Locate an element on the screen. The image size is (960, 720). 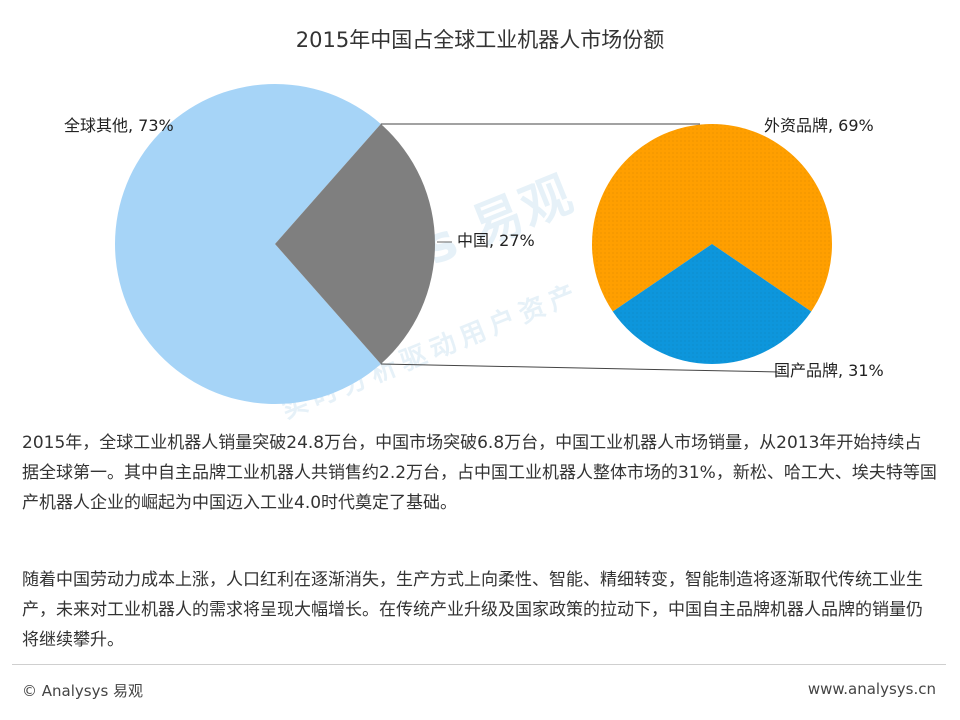
label-global-other: 全球其他, 73% is located at coordinates (119, 125).